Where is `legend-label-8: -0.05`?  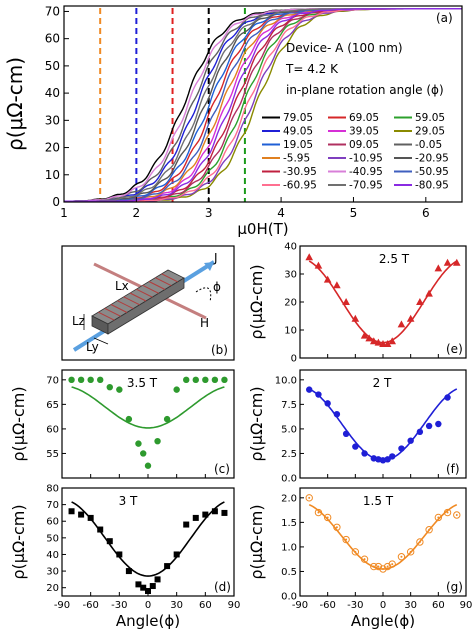 legend-label-8: -0.05 is located at coordinates (428, 145).